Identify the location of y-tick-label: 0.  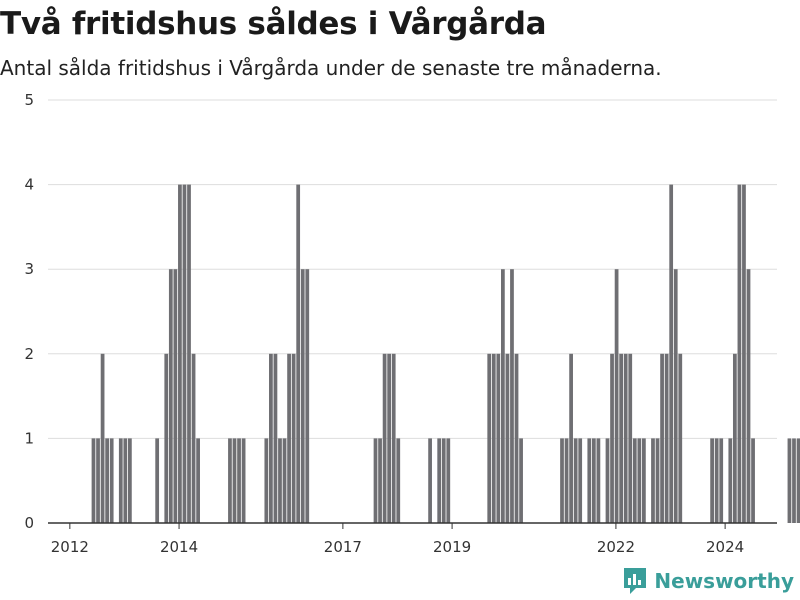
(29, 523).